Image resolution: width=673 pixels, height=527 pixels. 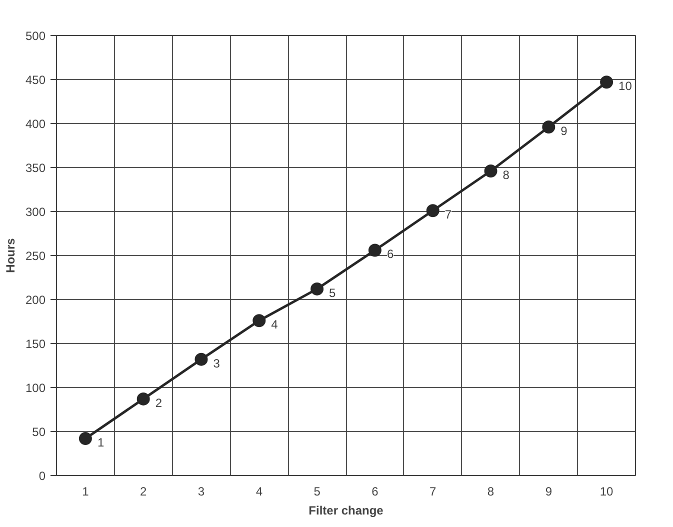 What do you see at coordinates (42, 476) in the screenshot?
I see `y-tick-label: 0` at bounding box center [42, 476].